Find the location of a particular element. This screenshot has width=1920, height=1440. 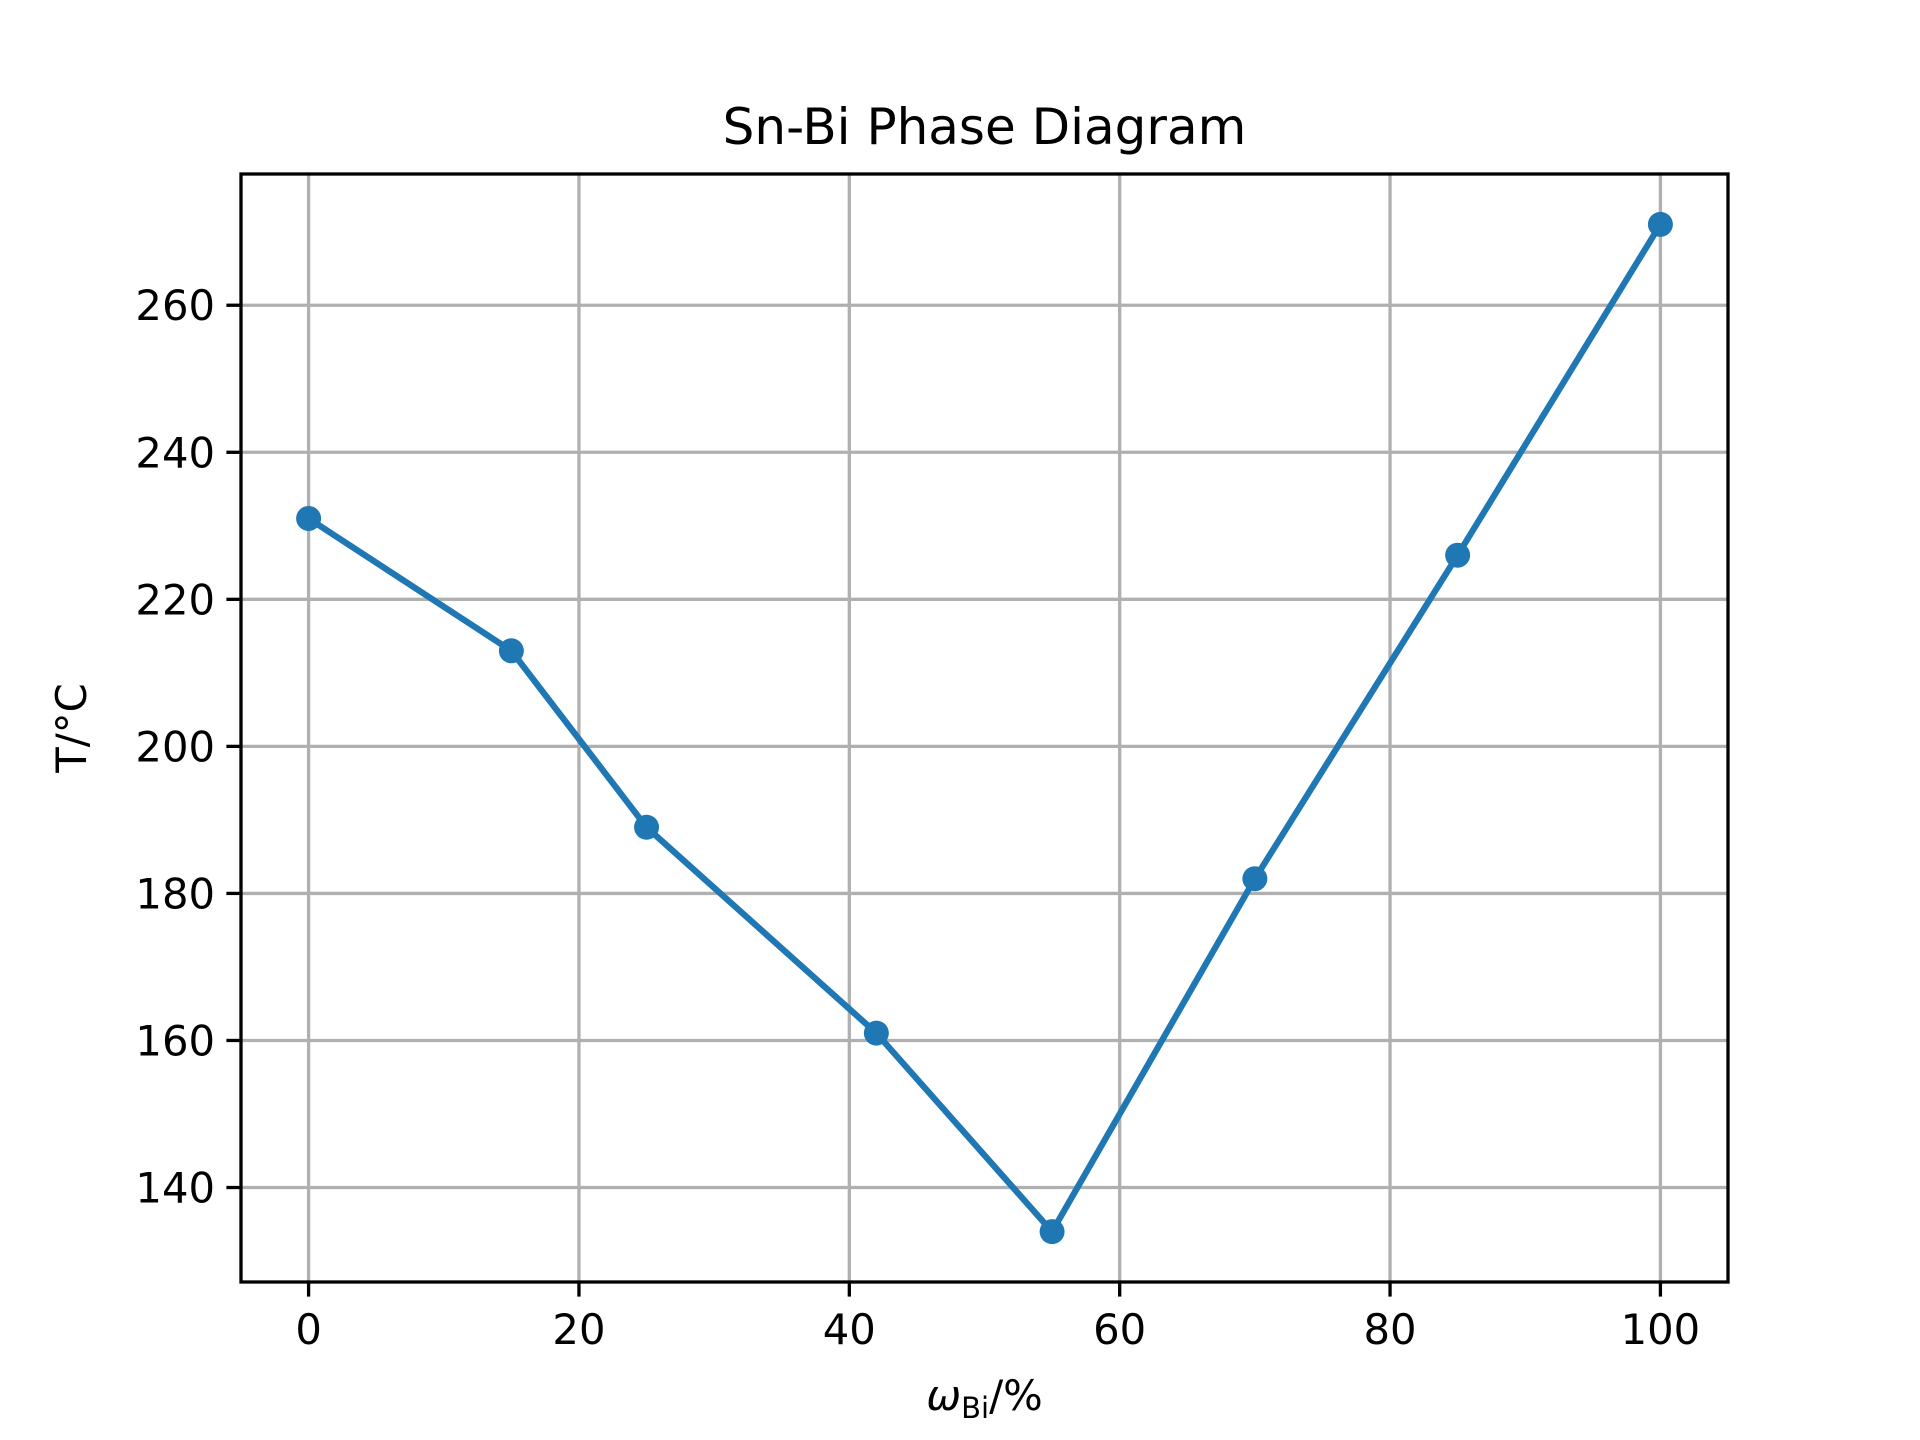

x-tick-label: 20 is located at coordinates (578, 1329).